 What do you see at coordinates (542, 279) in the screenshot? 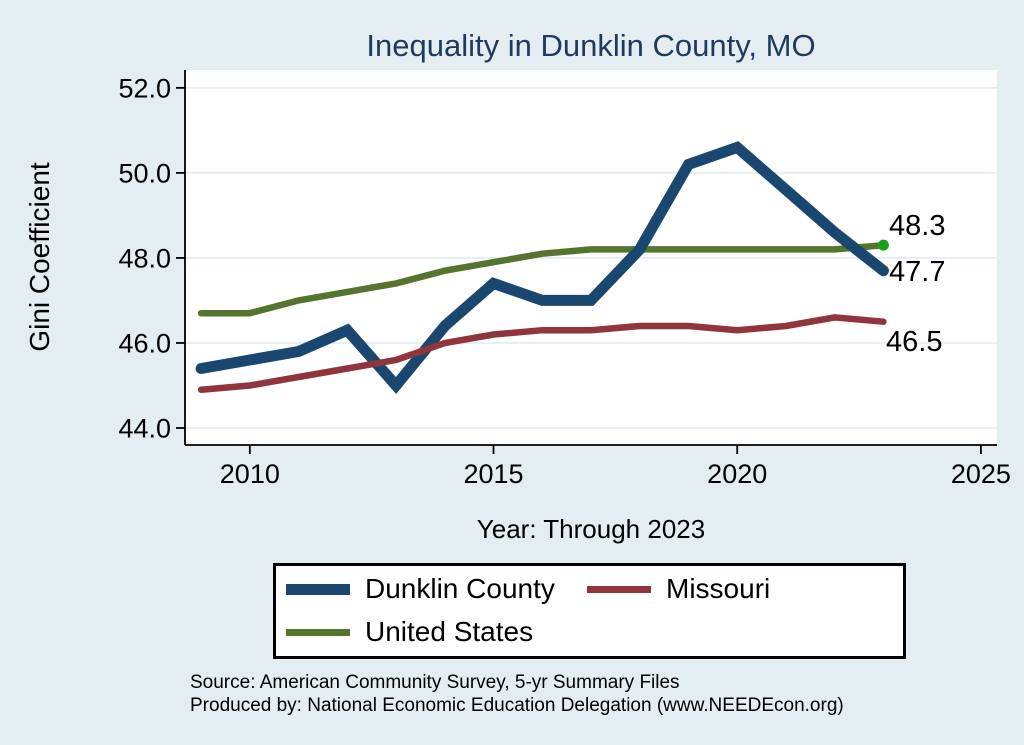
I see `series-line-united-states` at bounding box center [542, 279].